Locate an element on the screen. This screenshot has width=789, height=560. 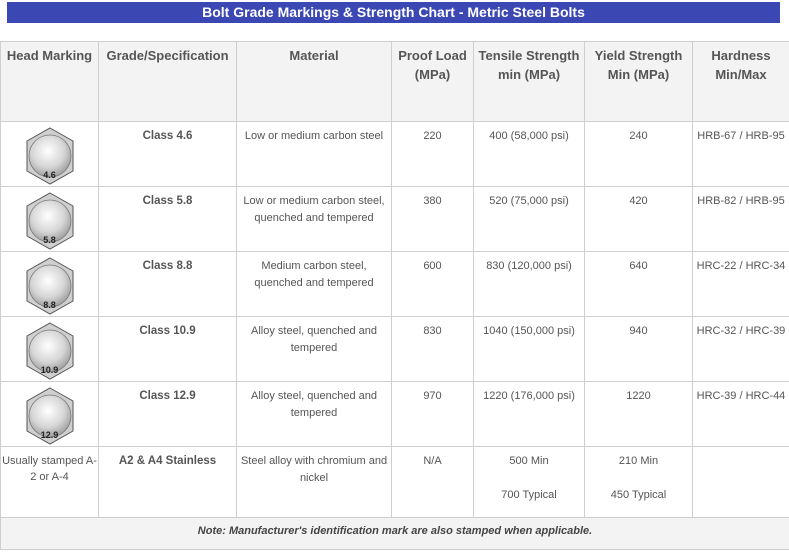
bolt-head-icon: 10.9 is located at coordinates (50, 351).